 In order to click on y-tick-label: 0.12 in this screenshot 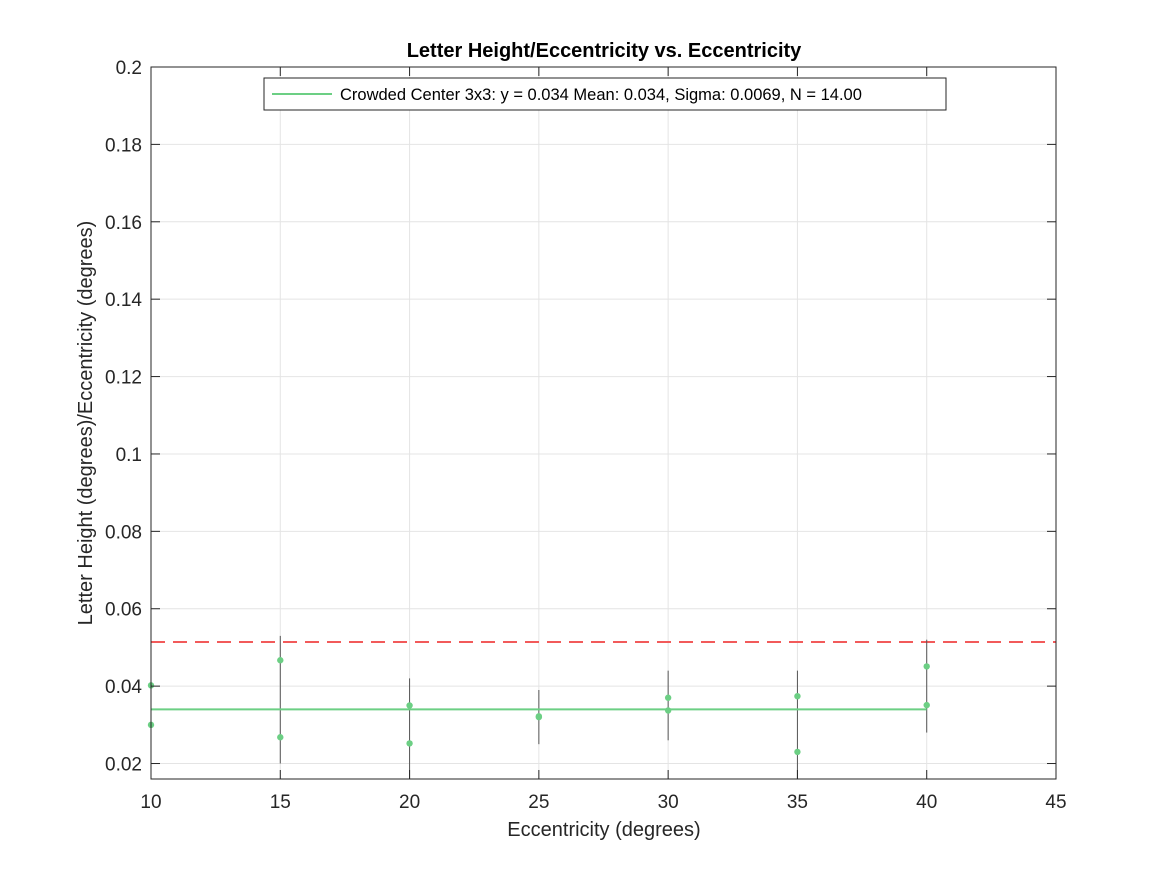, I will do `click(123, 378)`.